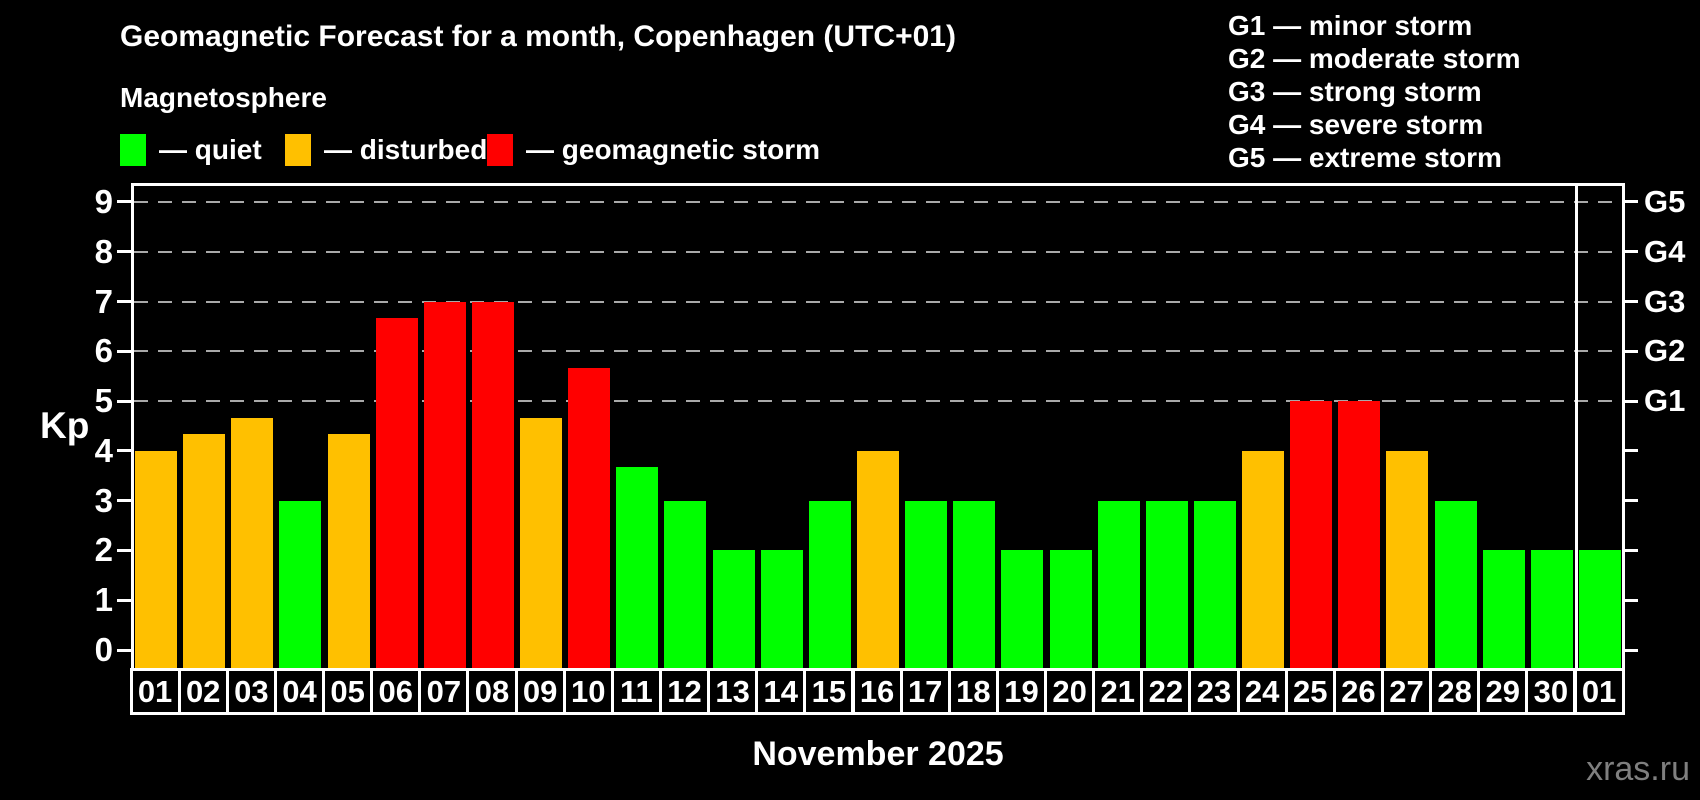  Describe the element at coordinates (103, 251) in the screenshot. I see `y-tick-label-8: 8` at that location.